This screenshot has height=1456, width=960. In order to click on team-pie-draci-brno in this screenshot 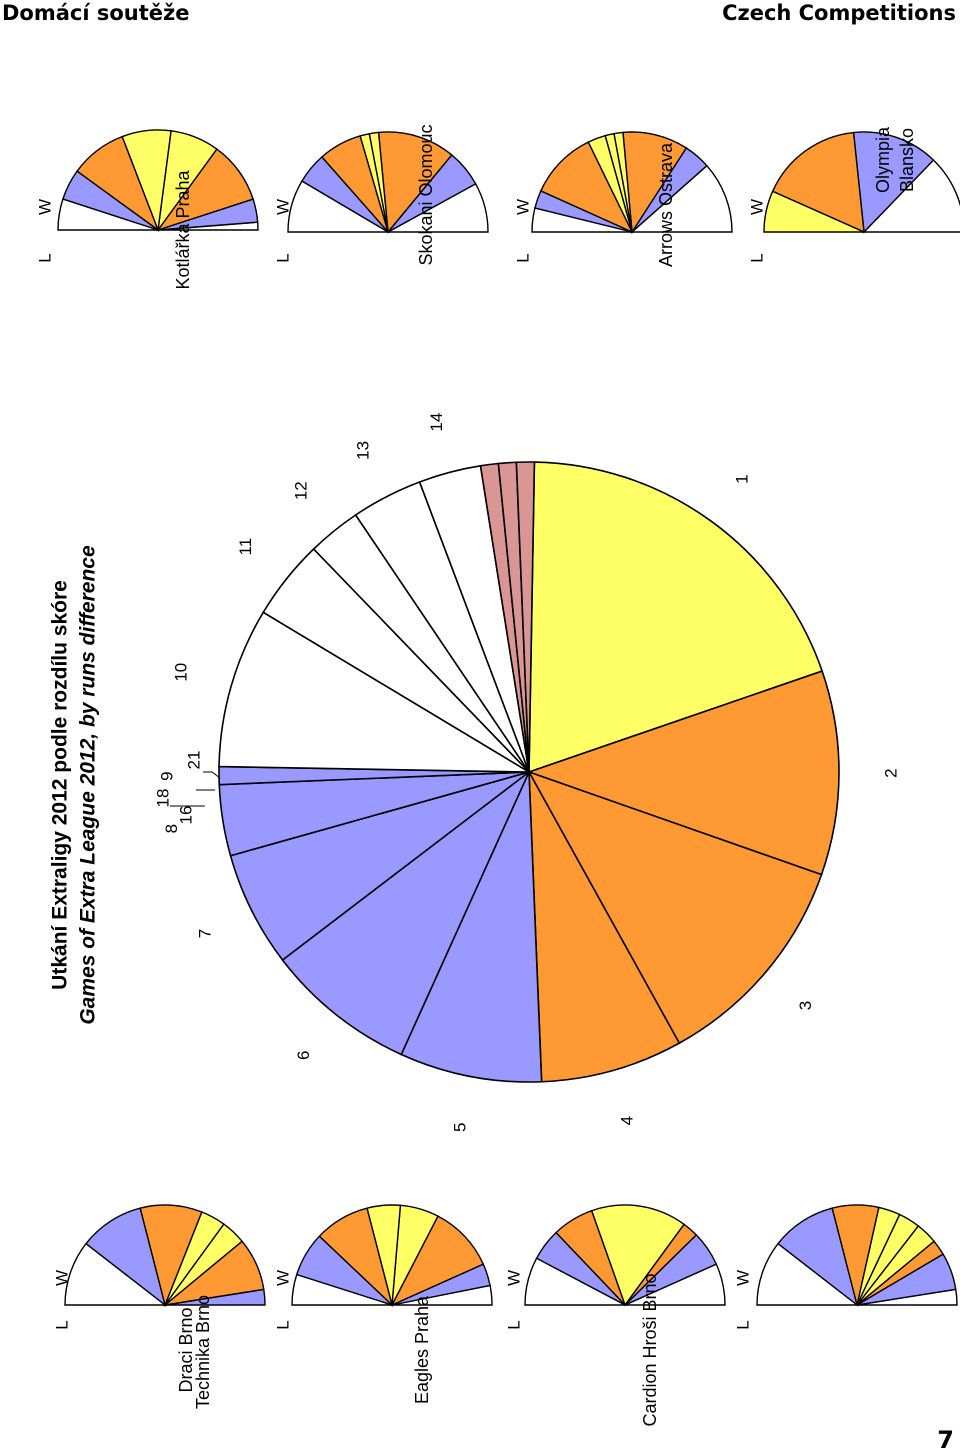, I will do `click(165, 1256)`.